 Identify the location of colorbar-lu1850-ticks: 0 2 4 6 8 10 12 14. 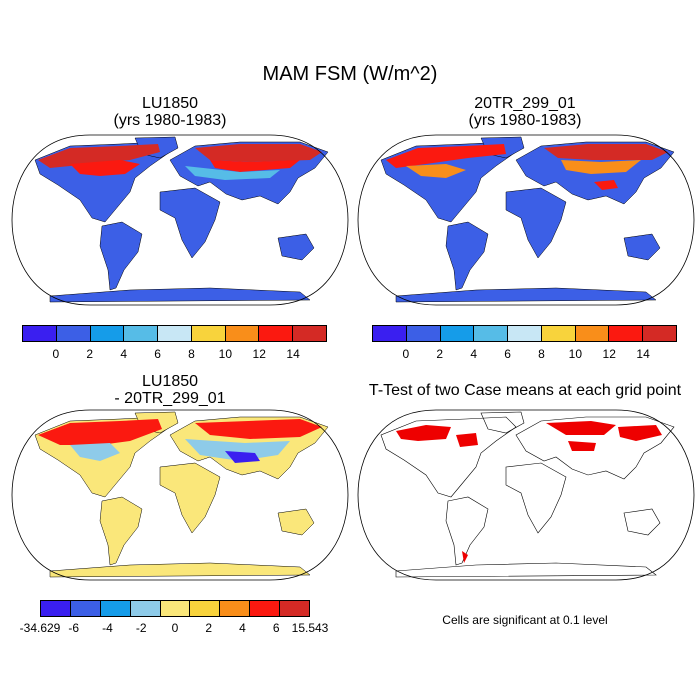
(174, 355).